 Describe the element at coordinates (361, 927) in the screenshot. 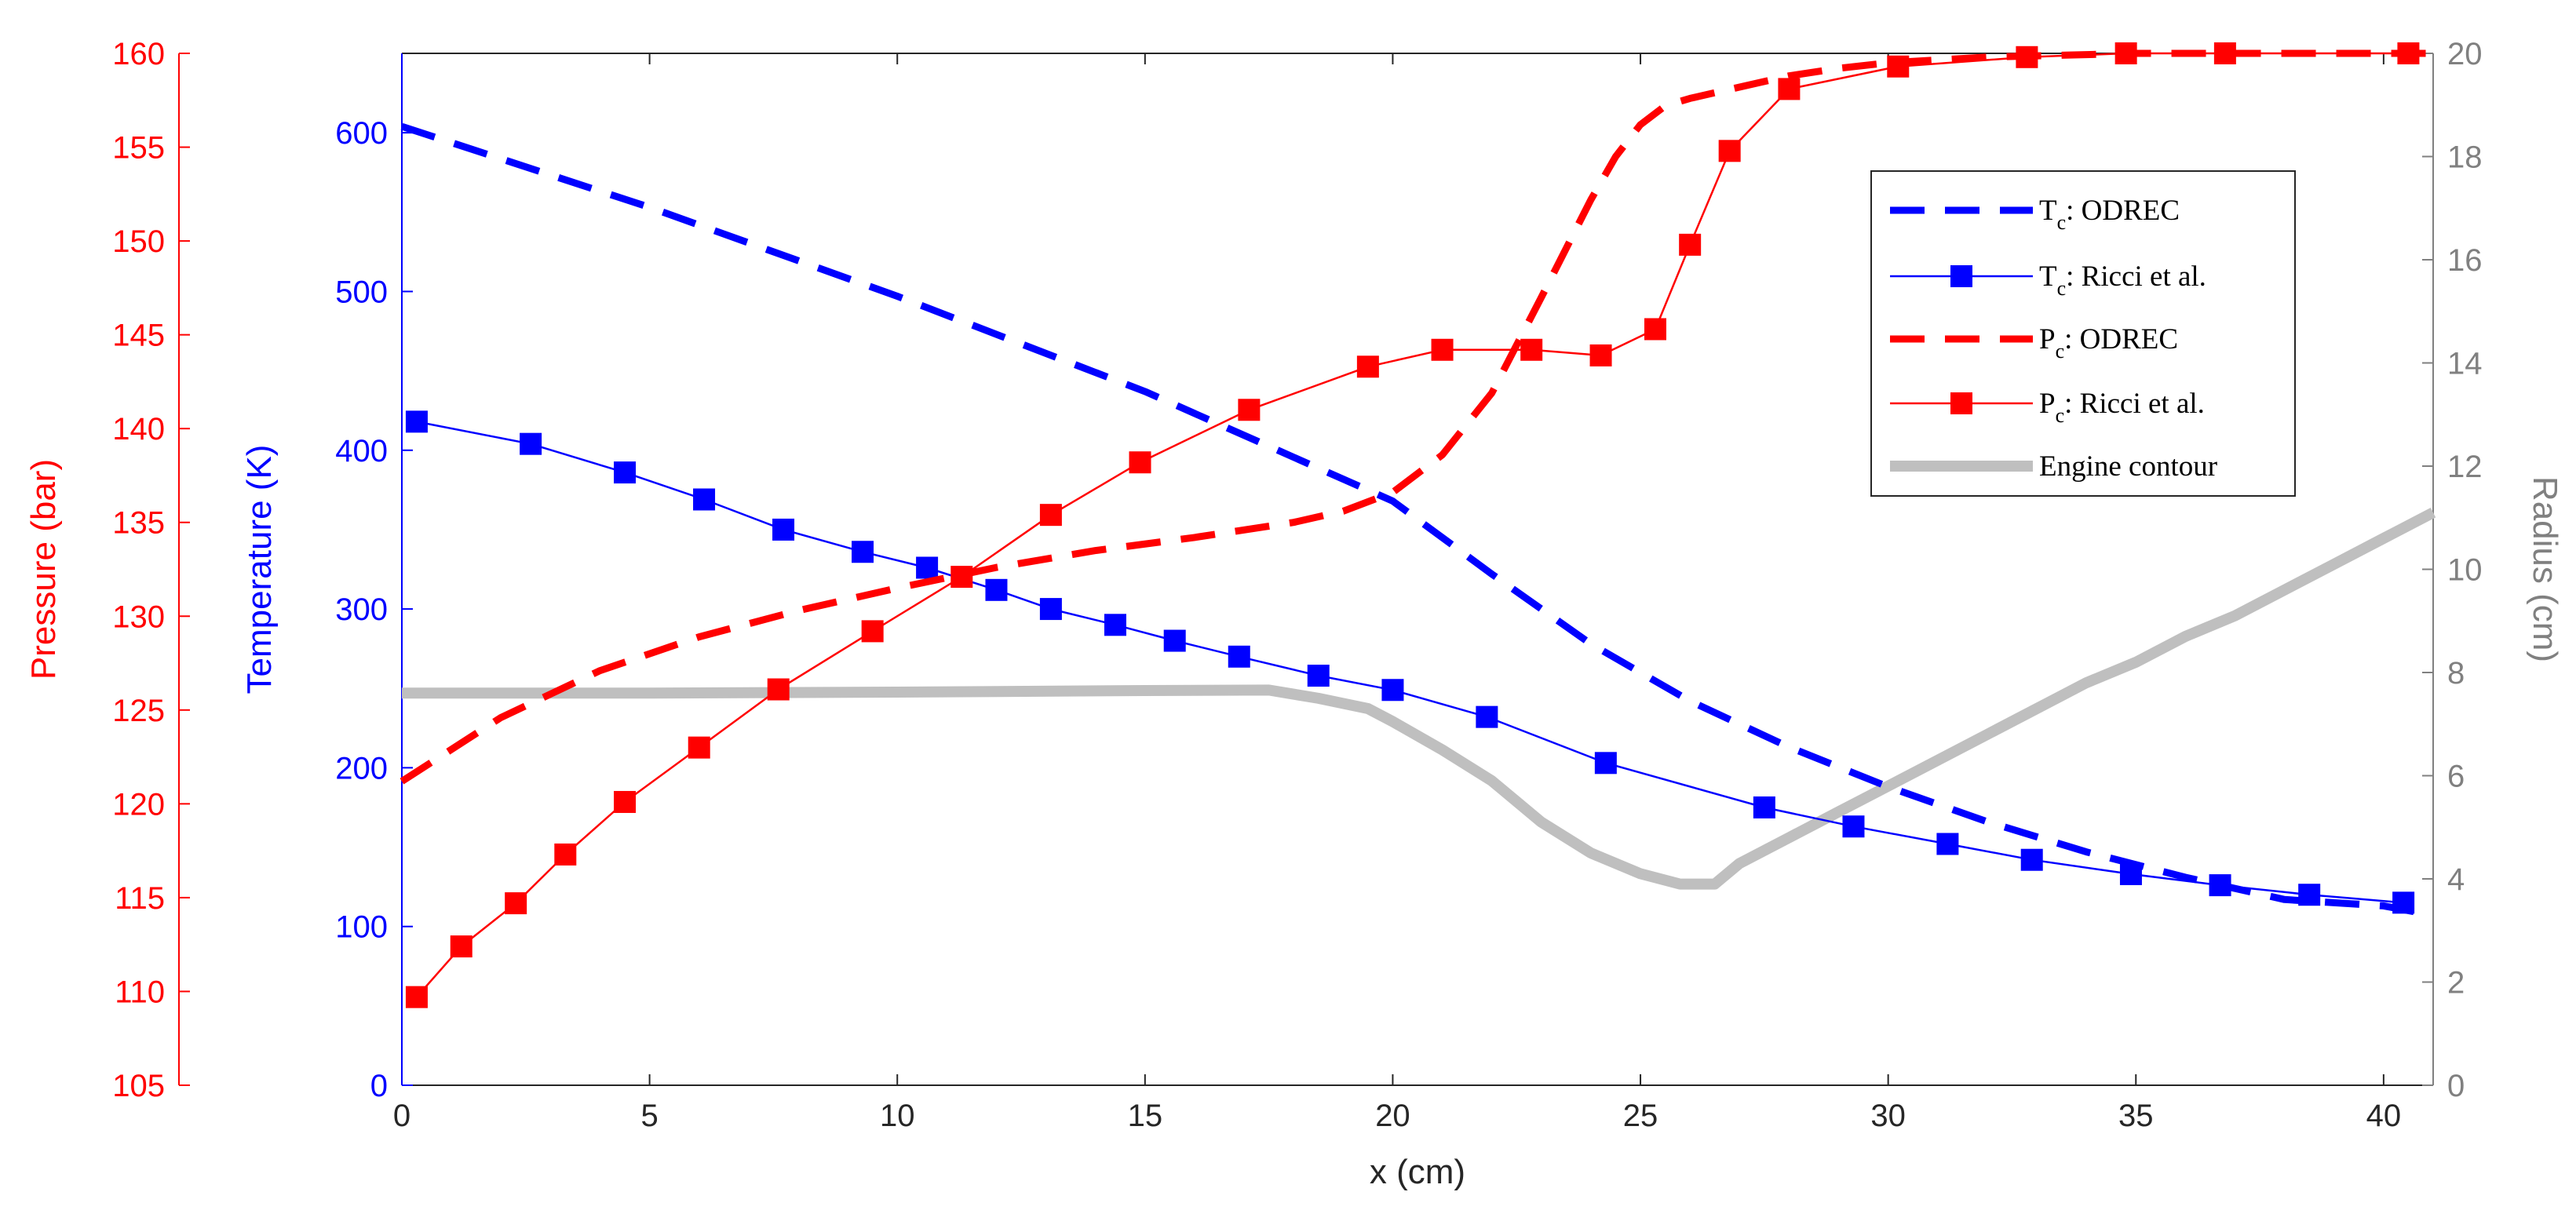

I see `temperature-tick-label: 100` at that location.